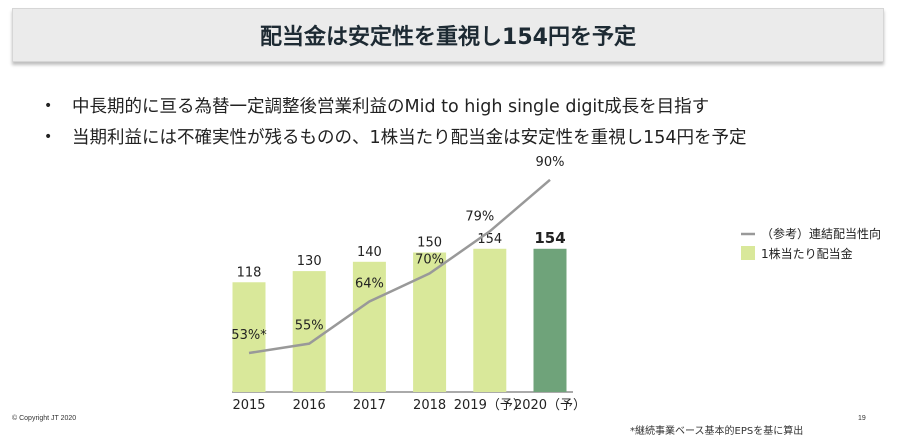  What do you see at coordinates (748, 253) in the screenshot?
I see `legend-bar-swatch` at bounding box center [748, 253].